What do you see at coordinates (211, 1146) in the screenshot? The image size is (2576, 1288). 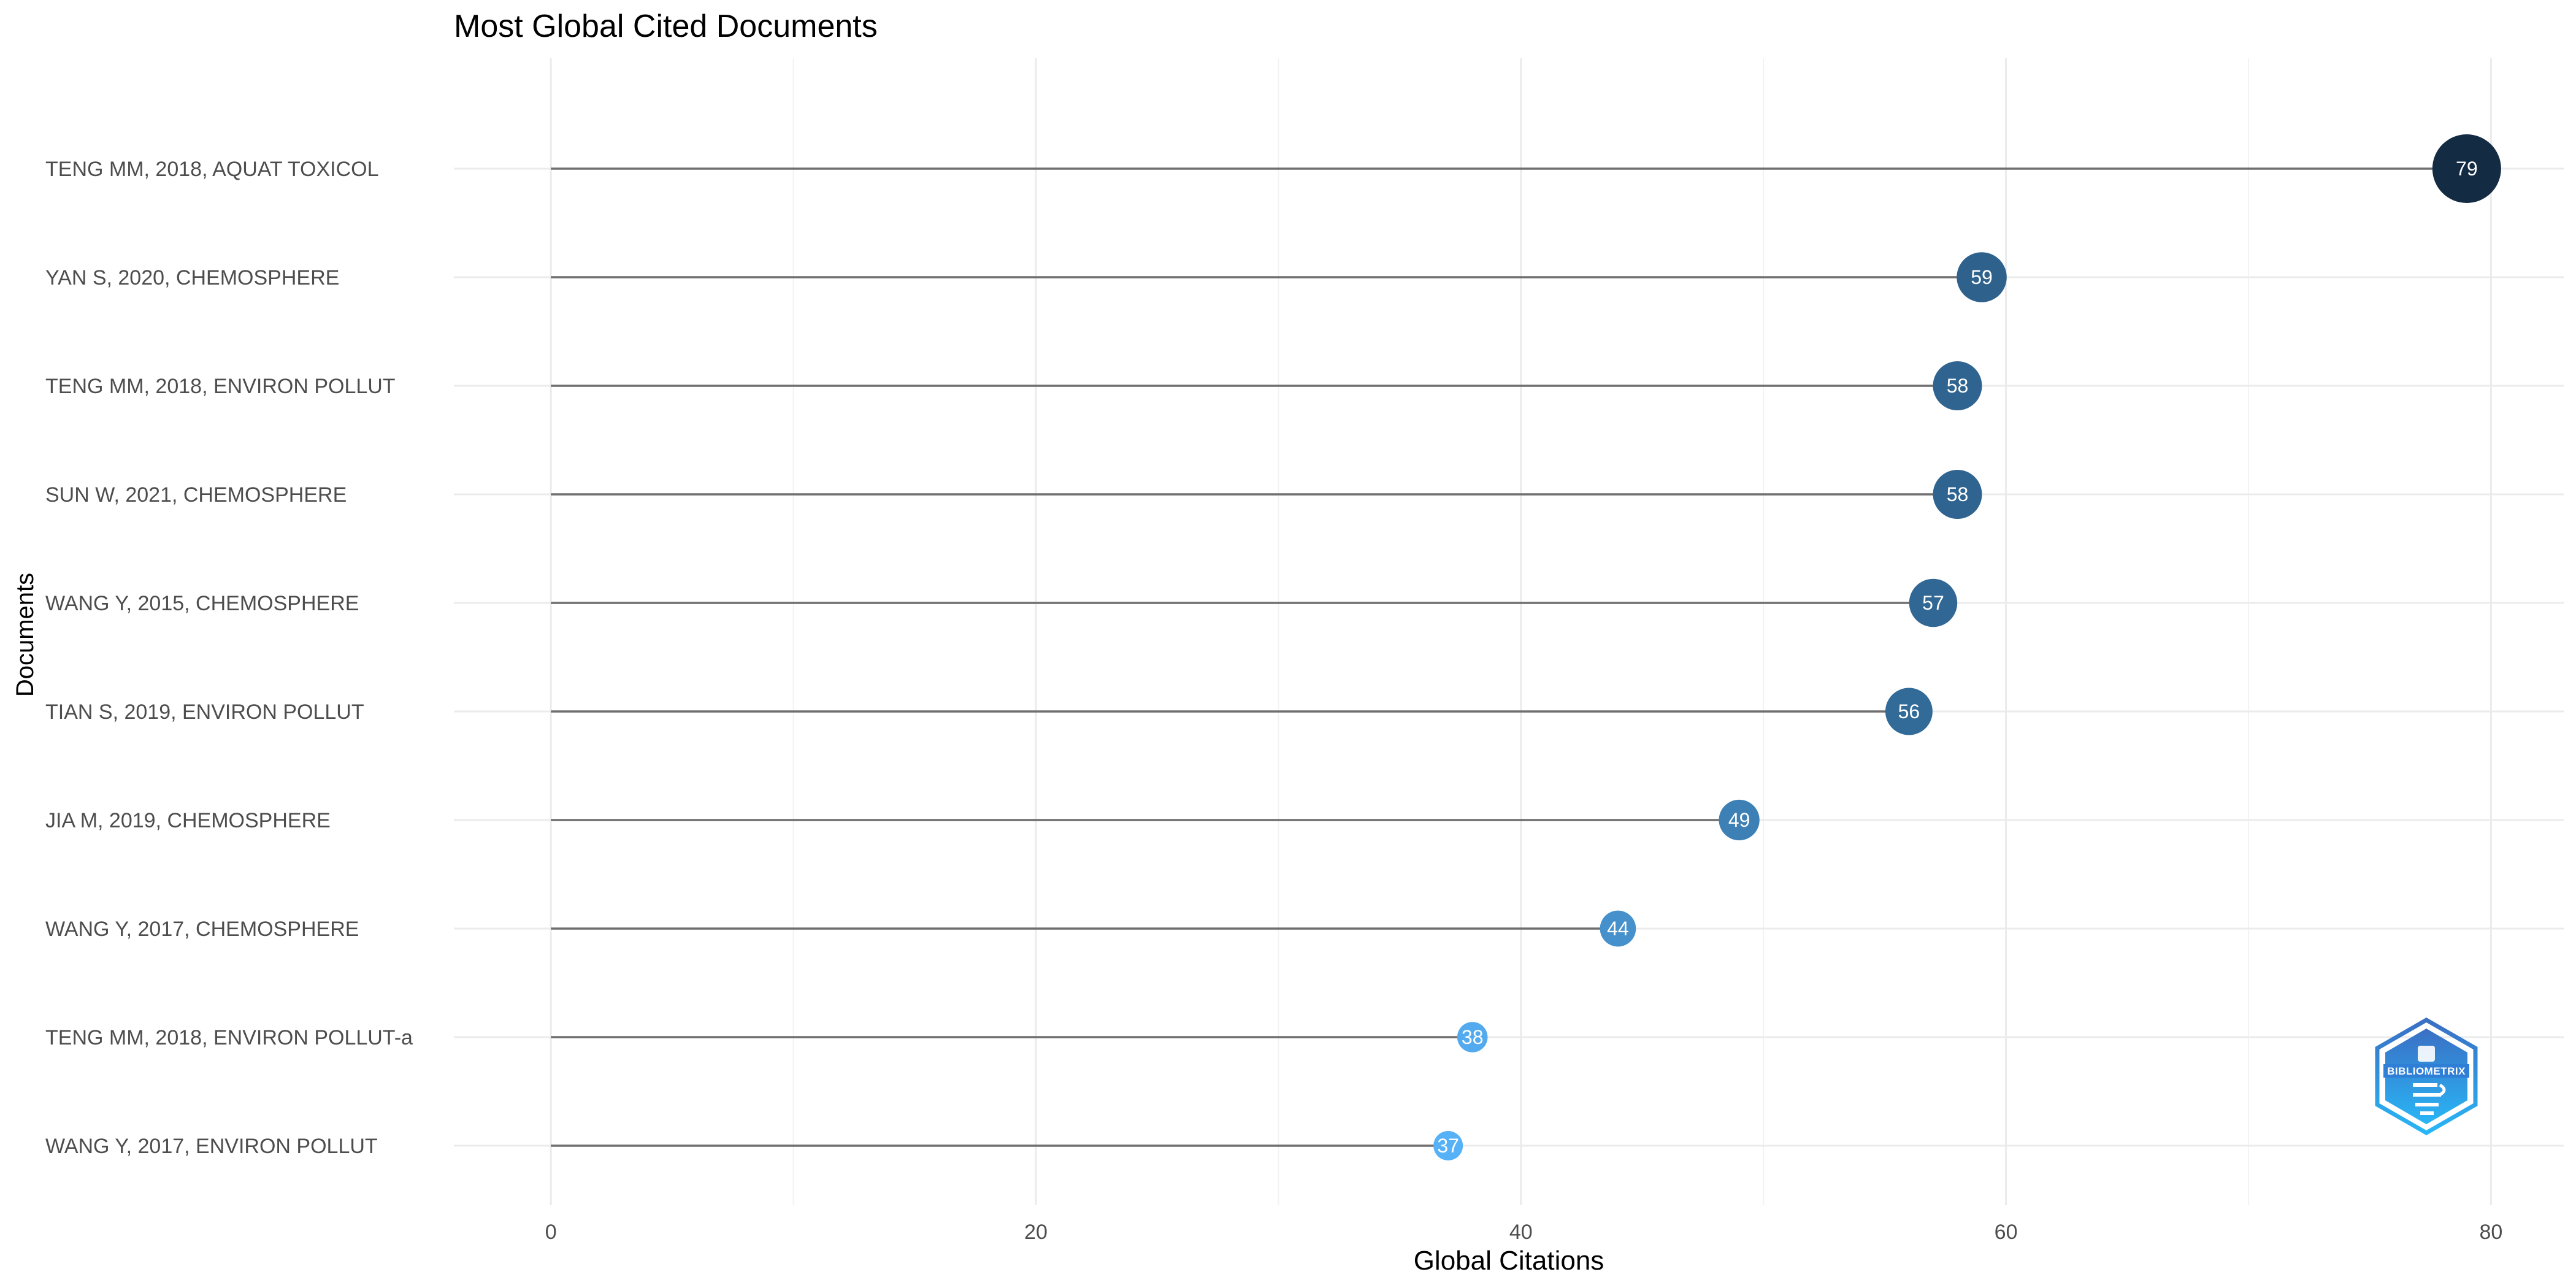 I see `y-tick-label: WANG Y, 2017, ENVIRON POLLUT` at bounding box center [211, 1146].